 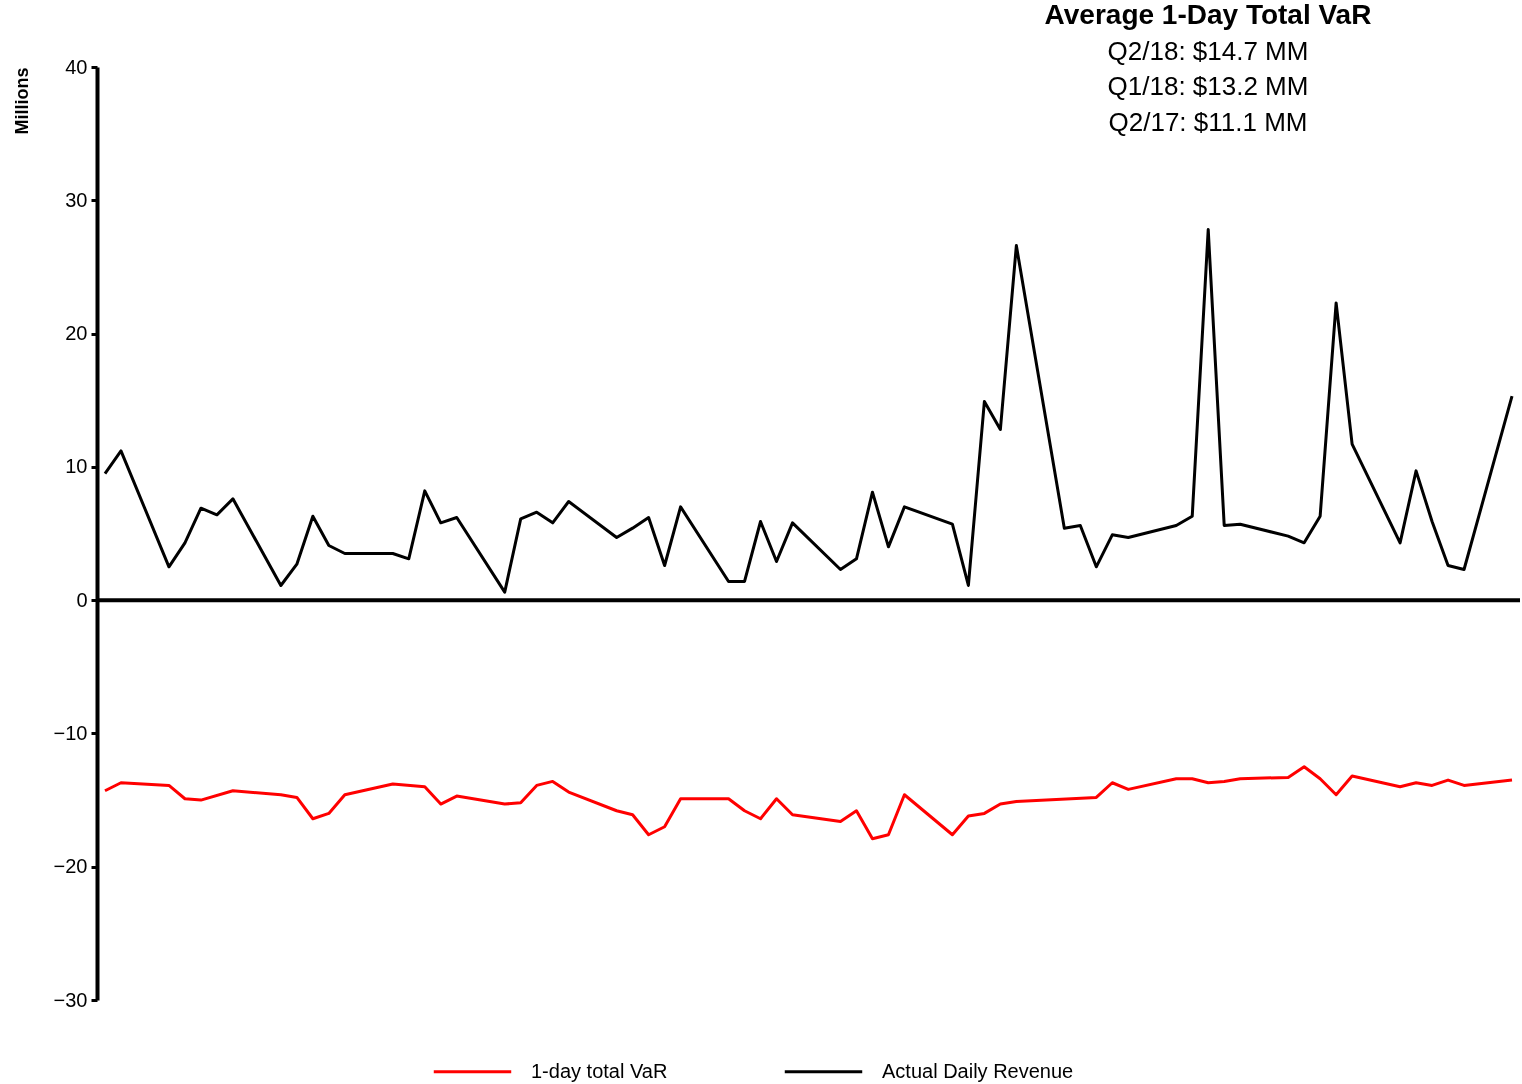 What do you see at coordinates (978, 1070) in the screenshot?
I see `legend-label: Actual Daily Revenue` at bounding box center [978, 1070].